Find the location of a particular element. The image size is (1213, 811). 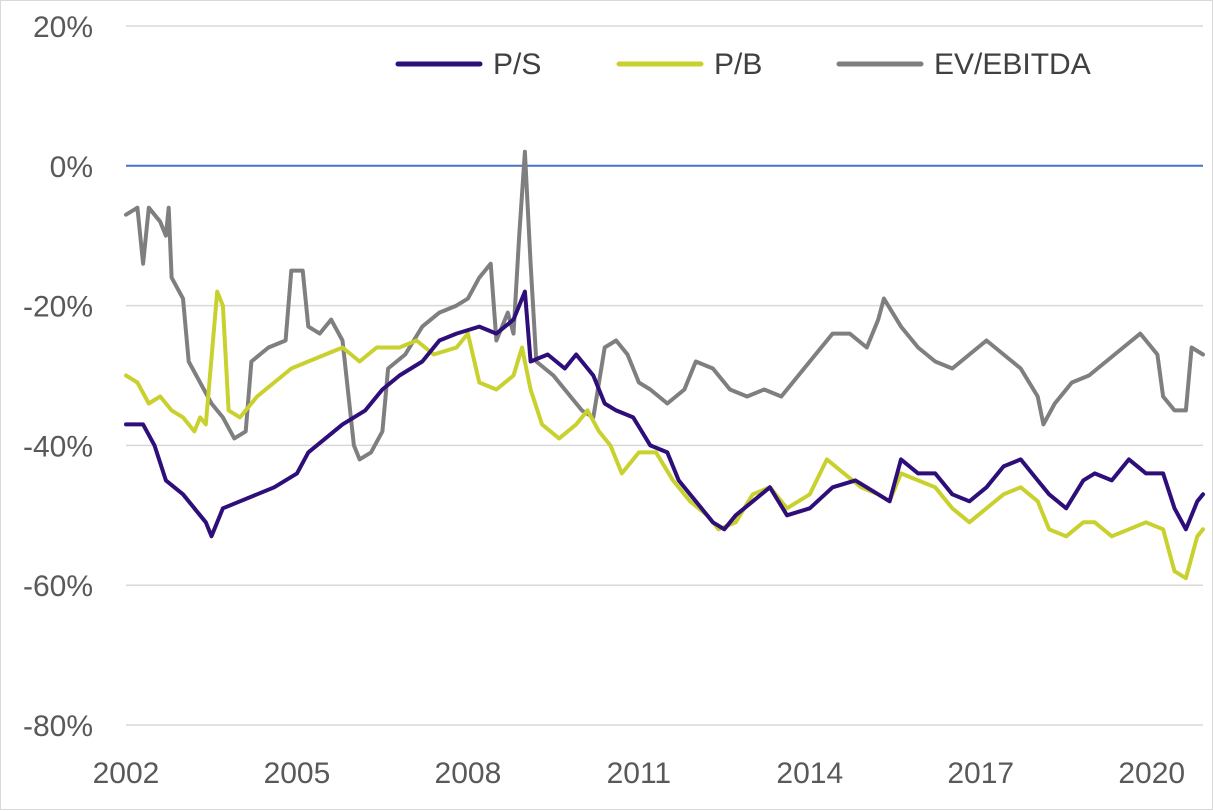

x-tick-label: 2020 is located at coordinates (1151, 773).